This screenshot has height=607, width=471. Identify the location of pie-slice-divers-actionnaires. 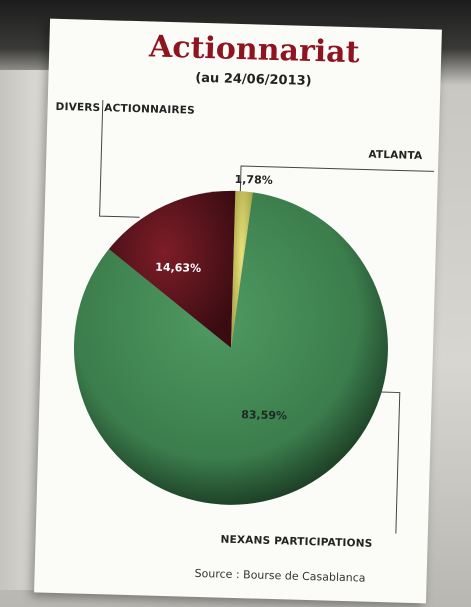
(172, 269).